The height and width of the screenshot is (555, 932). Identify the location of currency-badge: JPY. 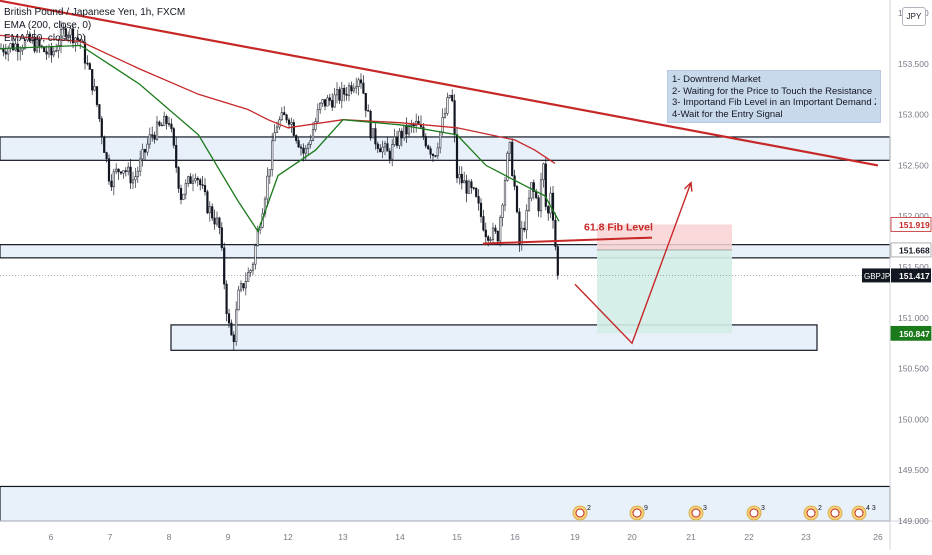
(914, 16).